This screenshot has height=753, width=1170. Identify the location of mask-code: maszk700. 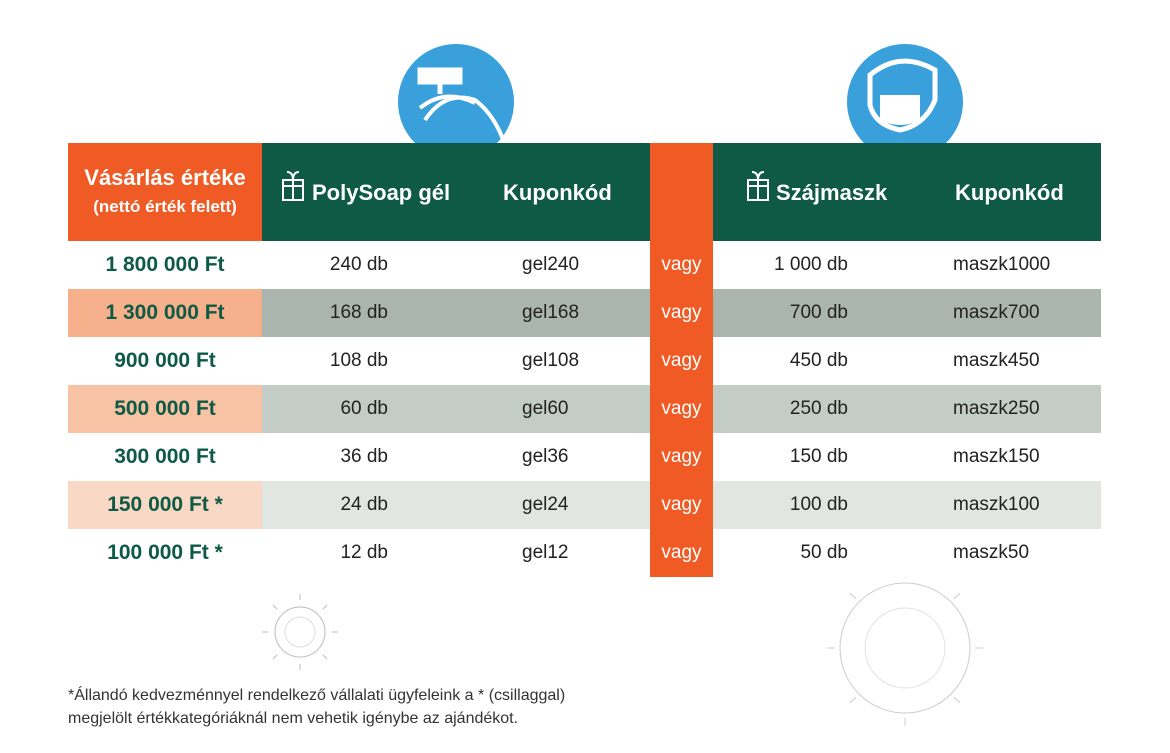
(996, 312).